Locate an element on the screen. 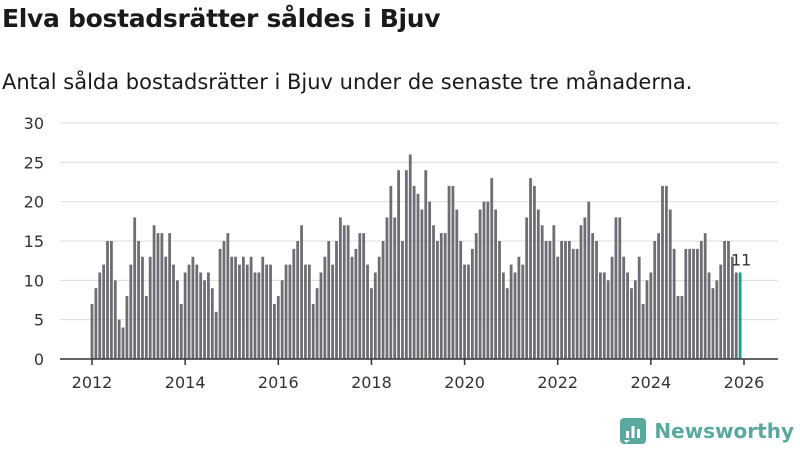 The image size is (800, 450). y-axis-tick-labels: 0 5 10 15 20 25 30 is located at coordinates (34, 241).